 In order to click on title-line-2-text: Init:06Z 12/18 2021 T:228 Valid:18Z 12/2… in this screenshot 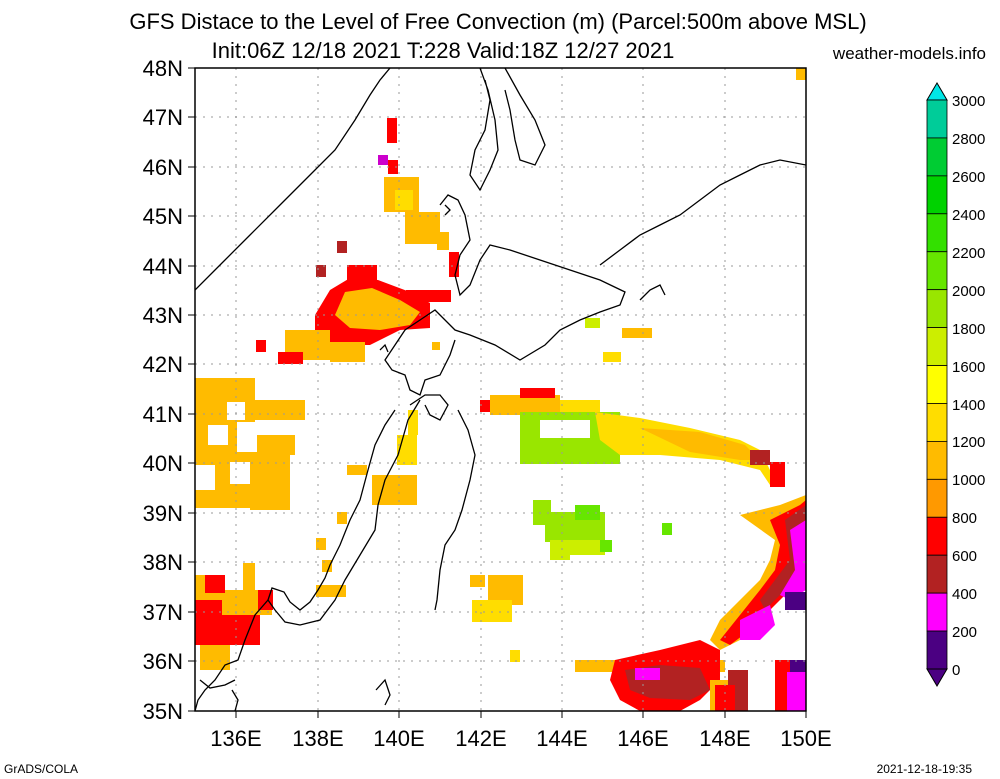, I will do `click(443, 50)`.